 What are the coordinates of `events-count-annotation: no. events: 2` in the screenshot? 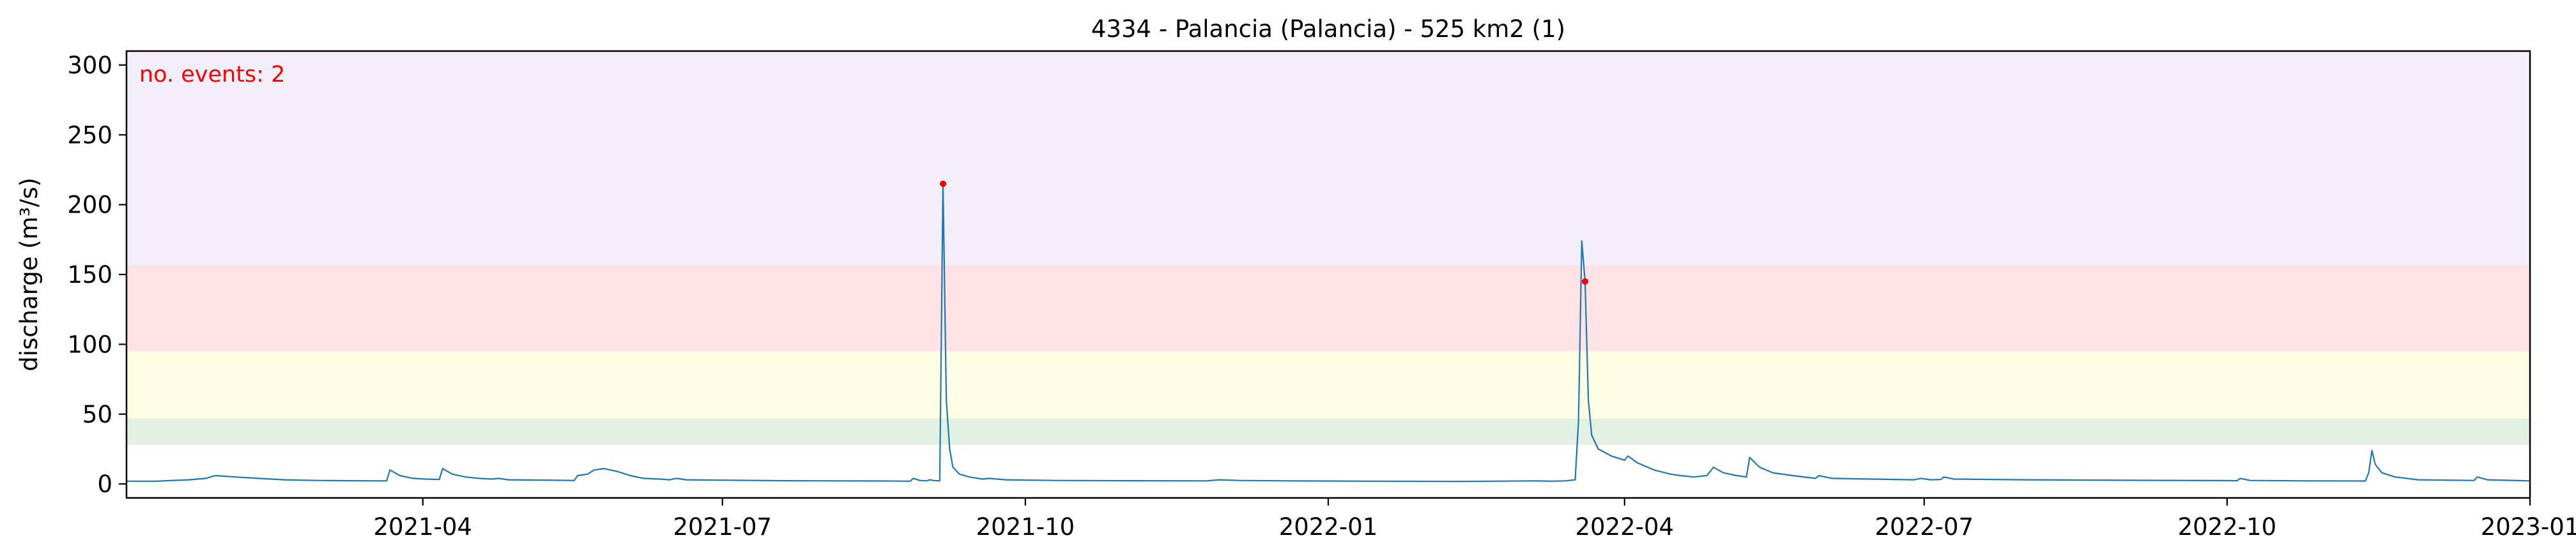 It's located at (212, 74).